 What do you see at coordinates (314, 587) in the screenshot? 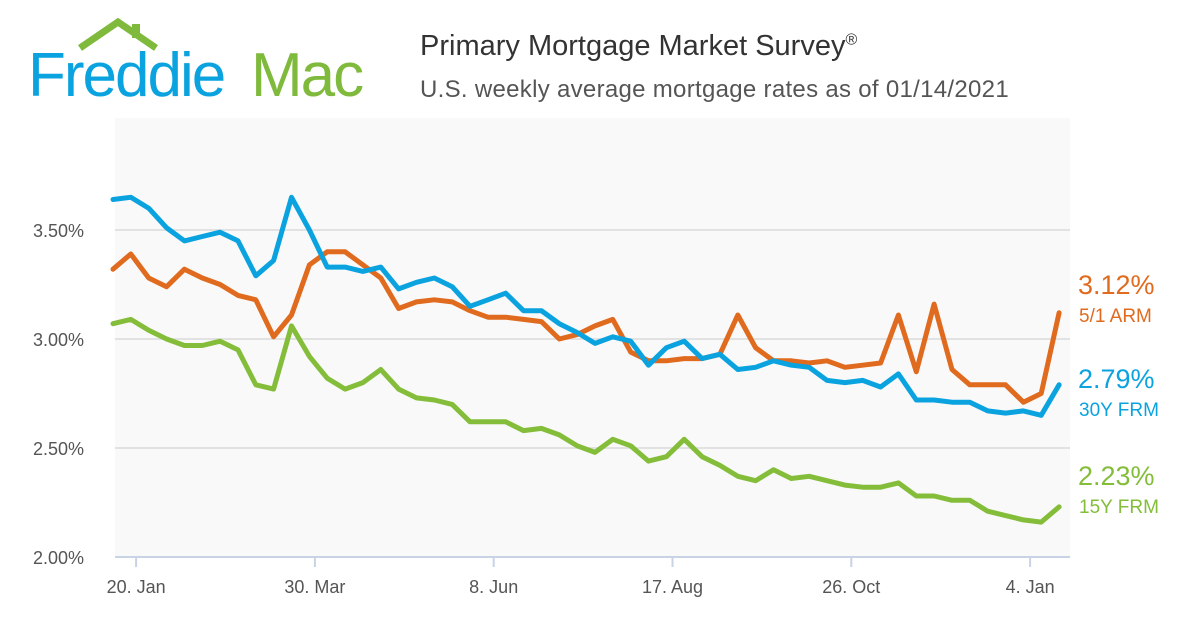
I see `x-tick-label: 30. Mar` at bounding box center [314, 587].